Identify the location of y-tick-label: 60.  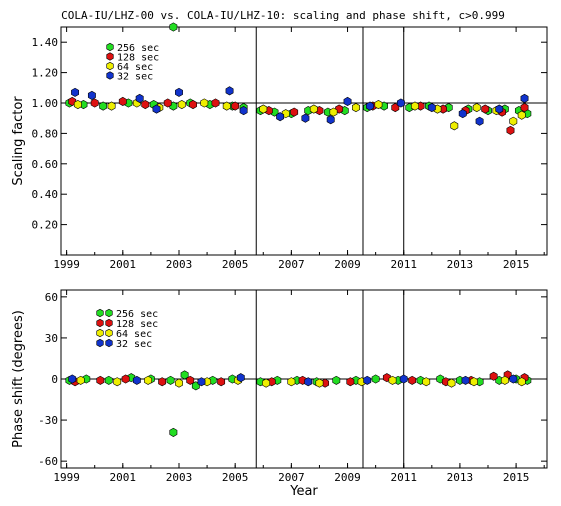
(51, 297).